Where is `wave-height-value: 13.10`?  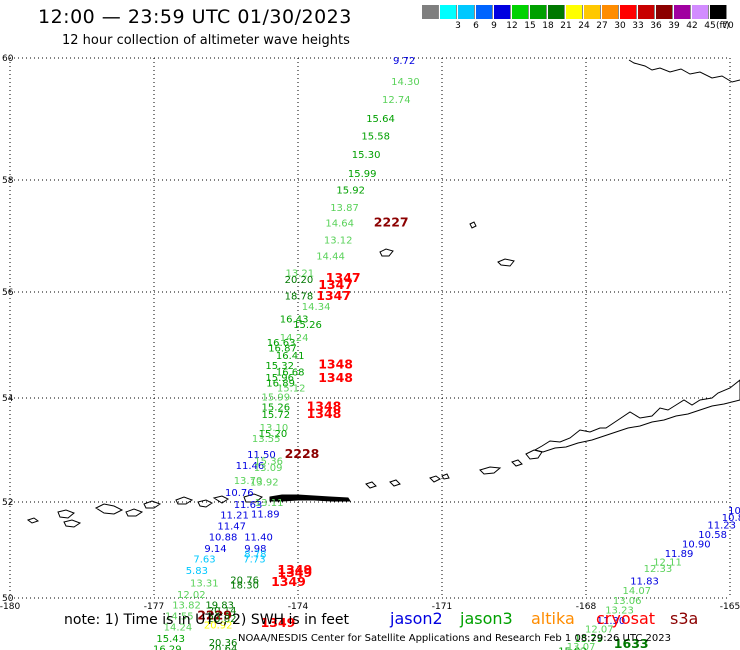 wave-height-value: 13.10 is located at coordinates (274, 428).